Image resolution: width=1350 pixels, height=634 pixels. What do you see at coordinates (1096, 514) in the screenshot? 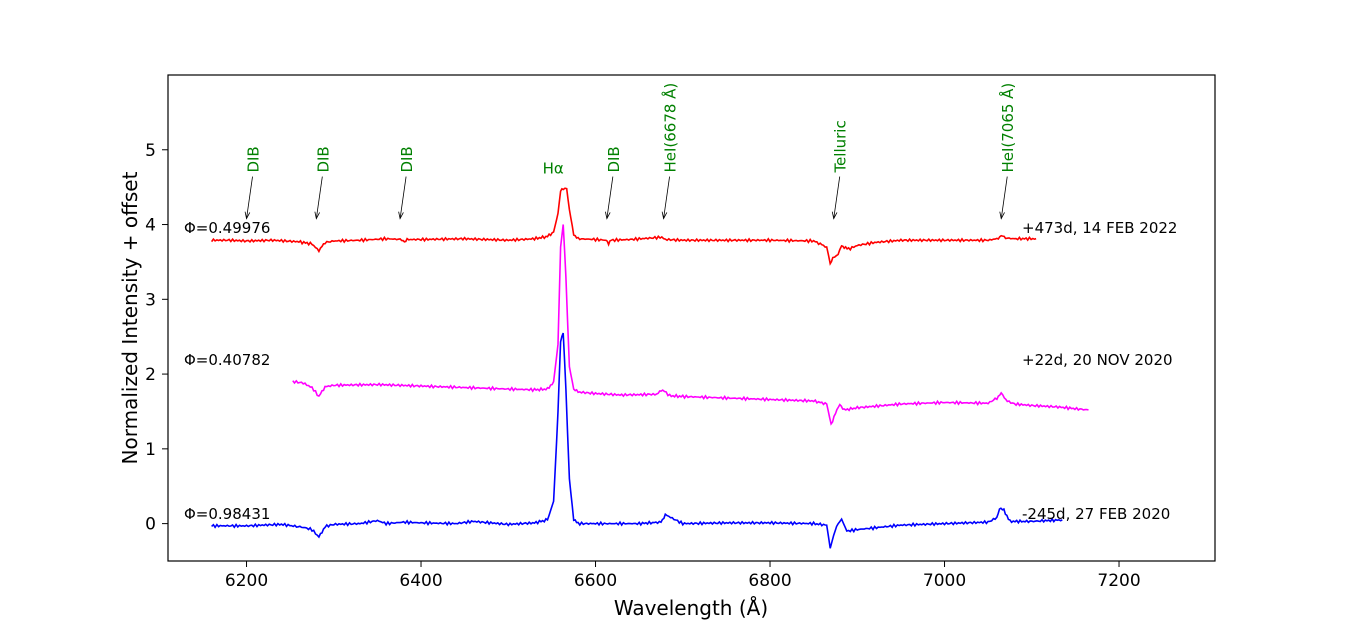
I see `epoch-label: -245d, 27 FEB 2020` at bounding box center [1096, 514].